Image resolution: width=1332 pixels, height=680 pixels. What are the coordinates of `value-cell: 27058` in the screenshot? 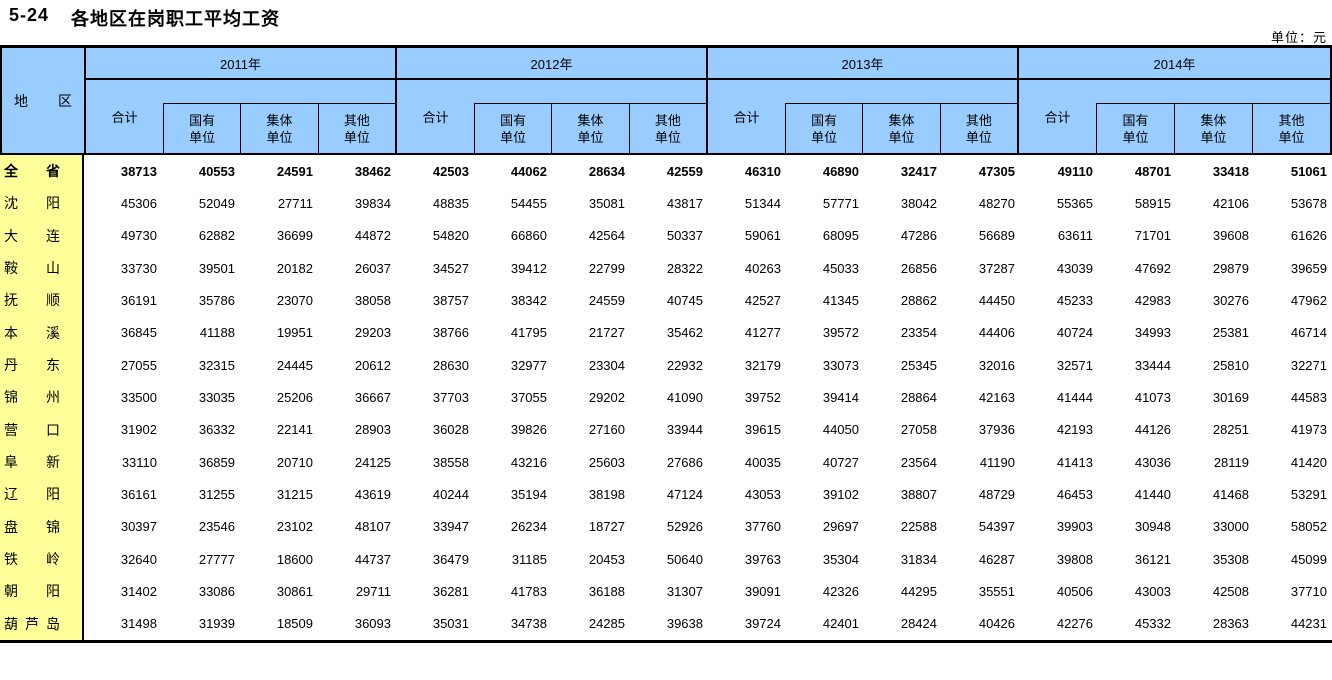 It's located at (918, 430).